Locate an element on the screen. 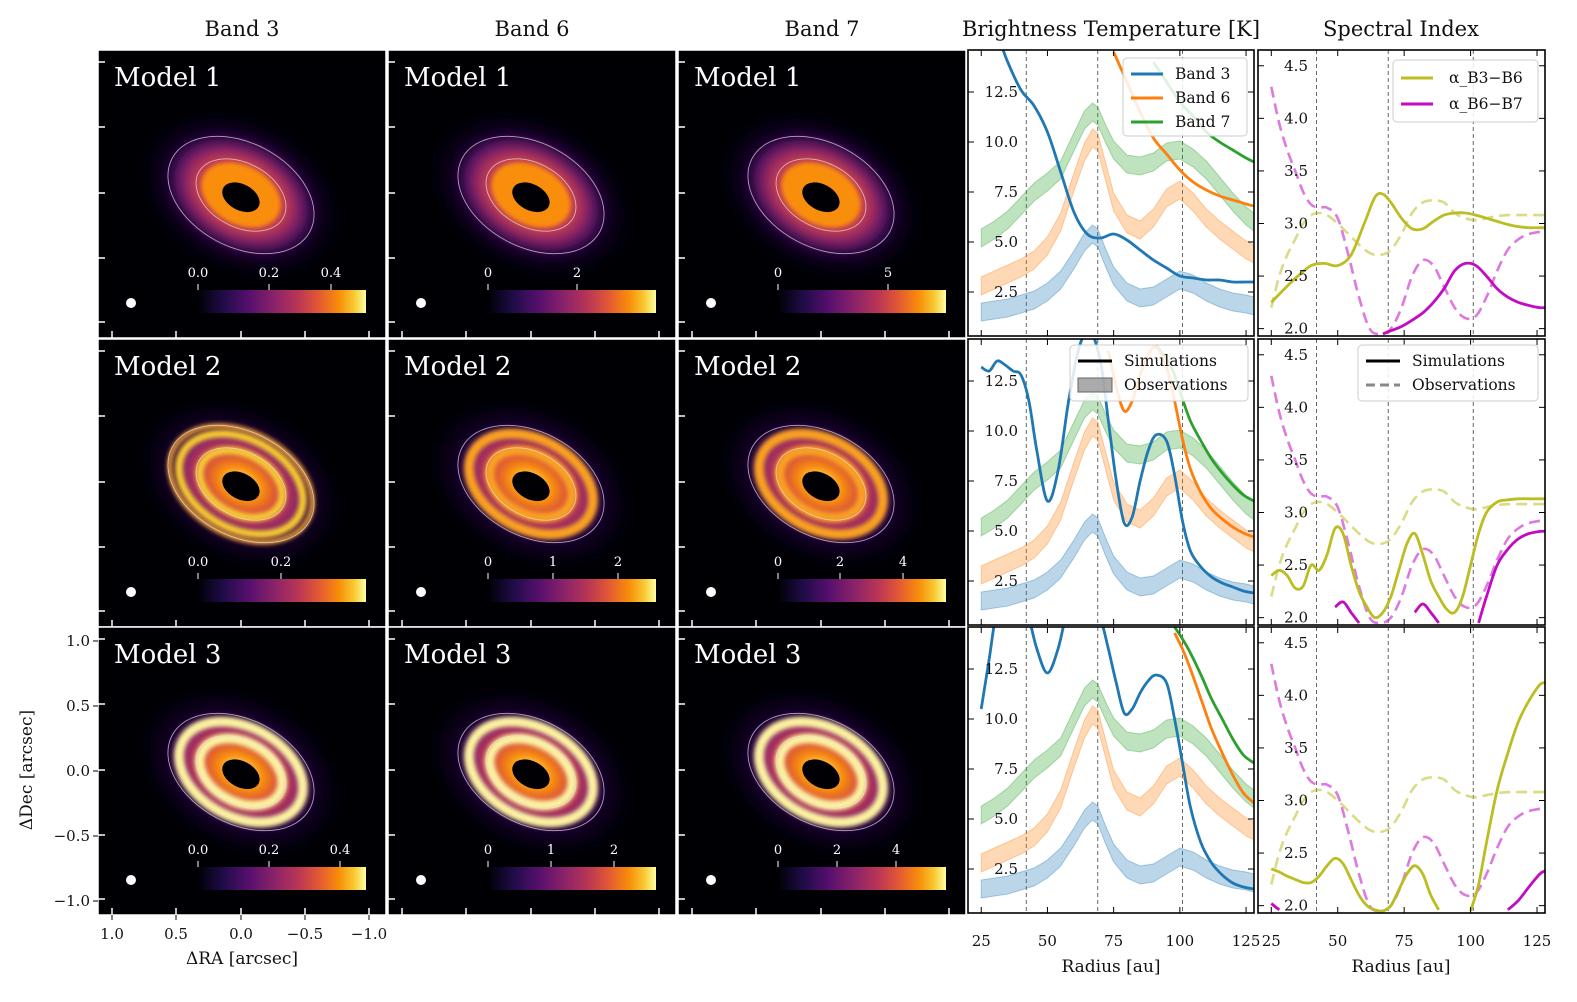 This screenshot has width=1577, height=1002. image-panel-model2-band6: 0 1 2 Model 2 is located at coordinates (532, 483).